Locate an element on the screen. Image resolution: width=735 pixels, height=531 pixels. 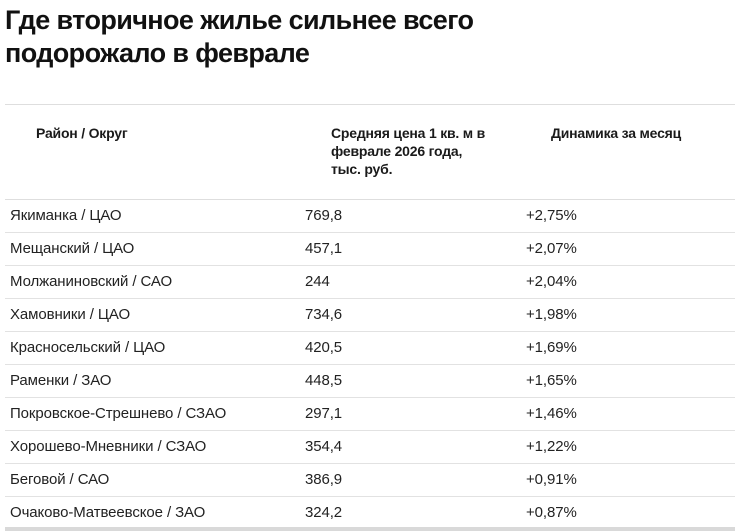
cell-district: Очаково-Матвеевское / ЗАО is located at coordinates (108, 512).